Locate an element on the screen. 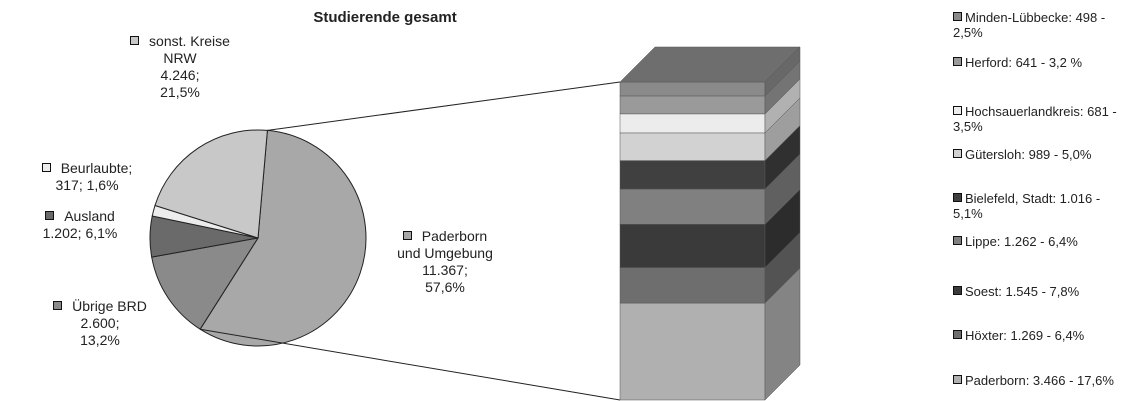 This screenshot has height=401, width=1121. legend-label: Paderborn: 3.466 - 17,6% is located at coordinates (1039, 380).